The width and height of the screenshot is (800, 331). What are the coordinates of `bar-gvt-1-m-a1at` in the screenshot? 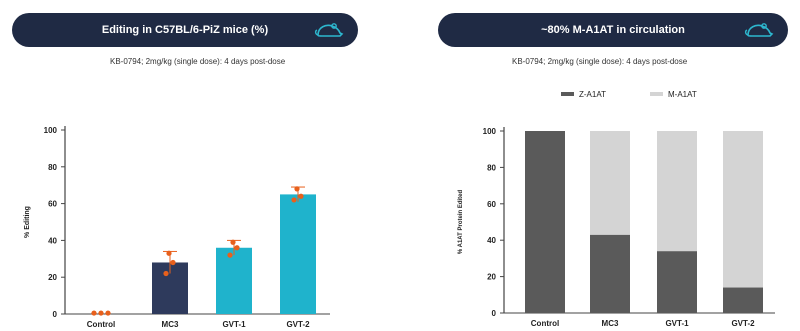 It's located at (677, 191).